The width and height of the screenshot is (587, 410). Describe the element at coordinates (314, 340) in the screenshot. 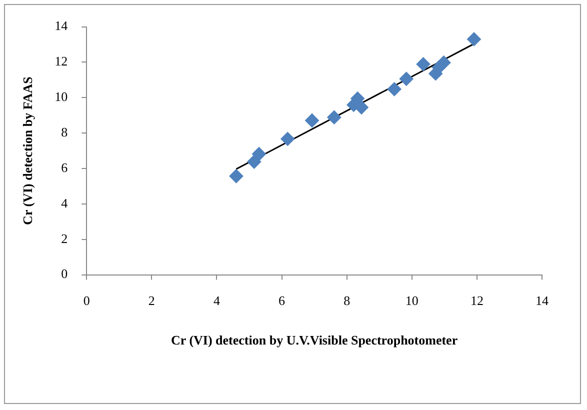

I see `x-axis-title: Cr (VI) detection by U.V.Visible Spectrophotometer` at that location.